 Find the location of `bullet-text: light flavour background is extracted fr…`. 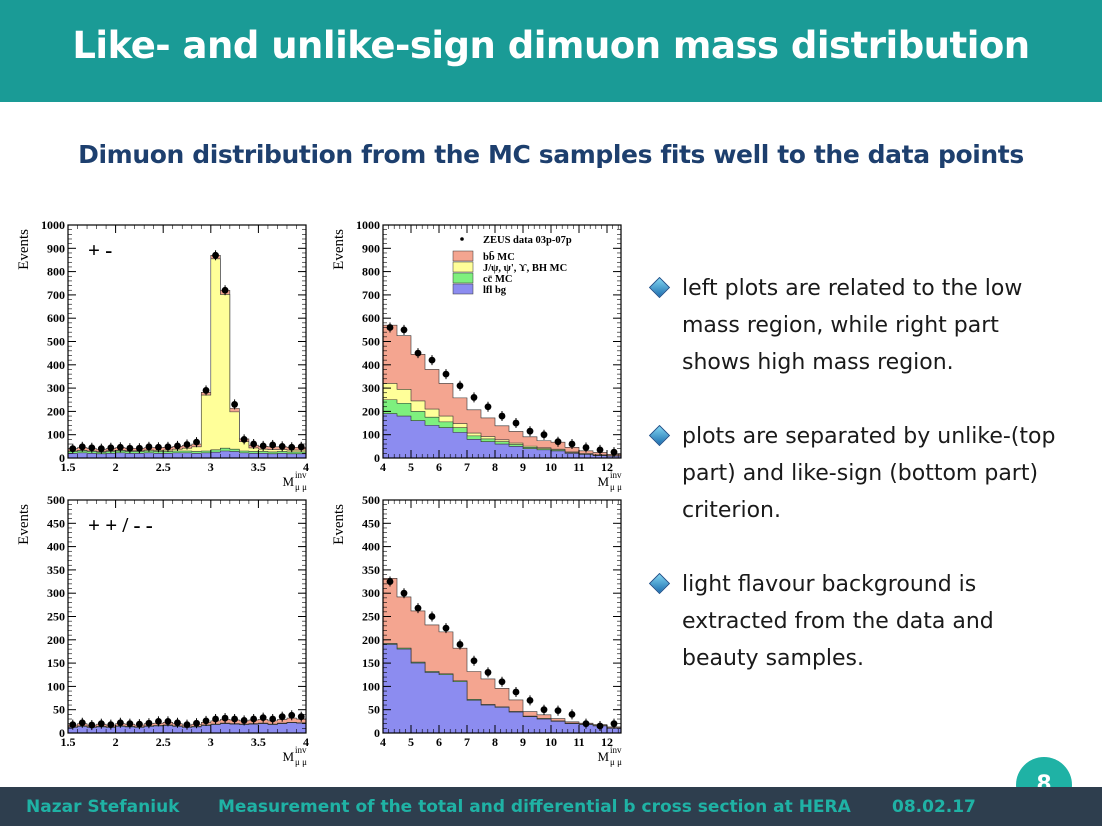

bullet-text: light flavour background is extracted fr… is located at coordinates (838, 621).